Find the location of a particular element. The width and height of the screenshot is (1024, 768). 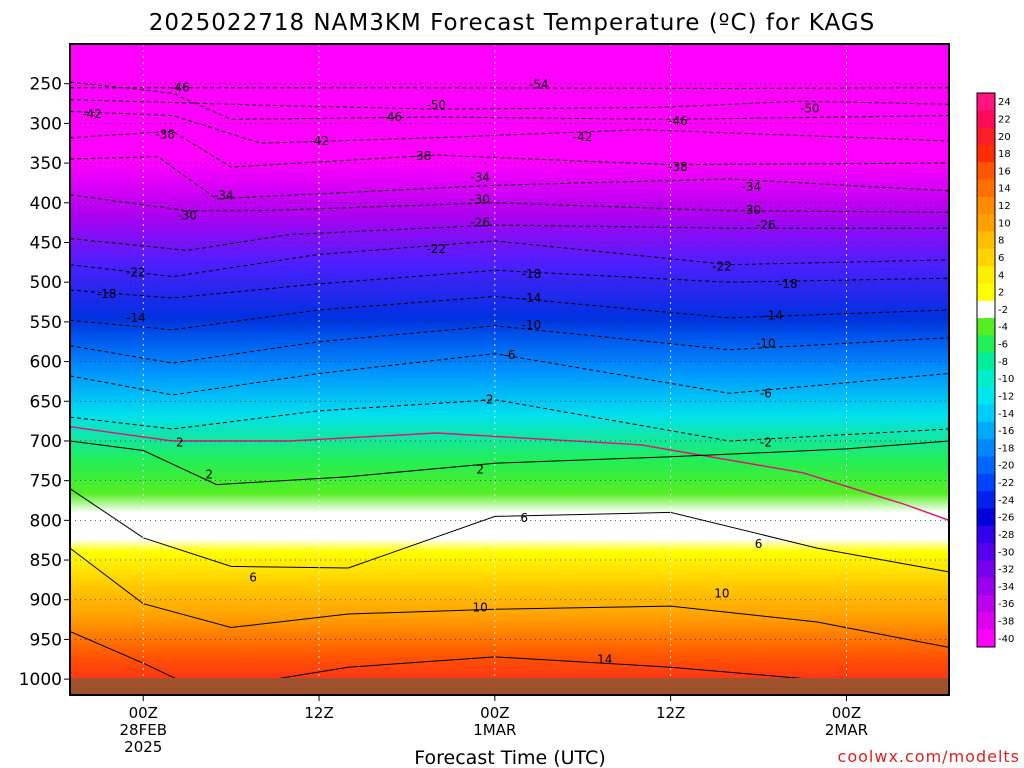

y-tick-label: 450 is located at coordinates (46, 243).